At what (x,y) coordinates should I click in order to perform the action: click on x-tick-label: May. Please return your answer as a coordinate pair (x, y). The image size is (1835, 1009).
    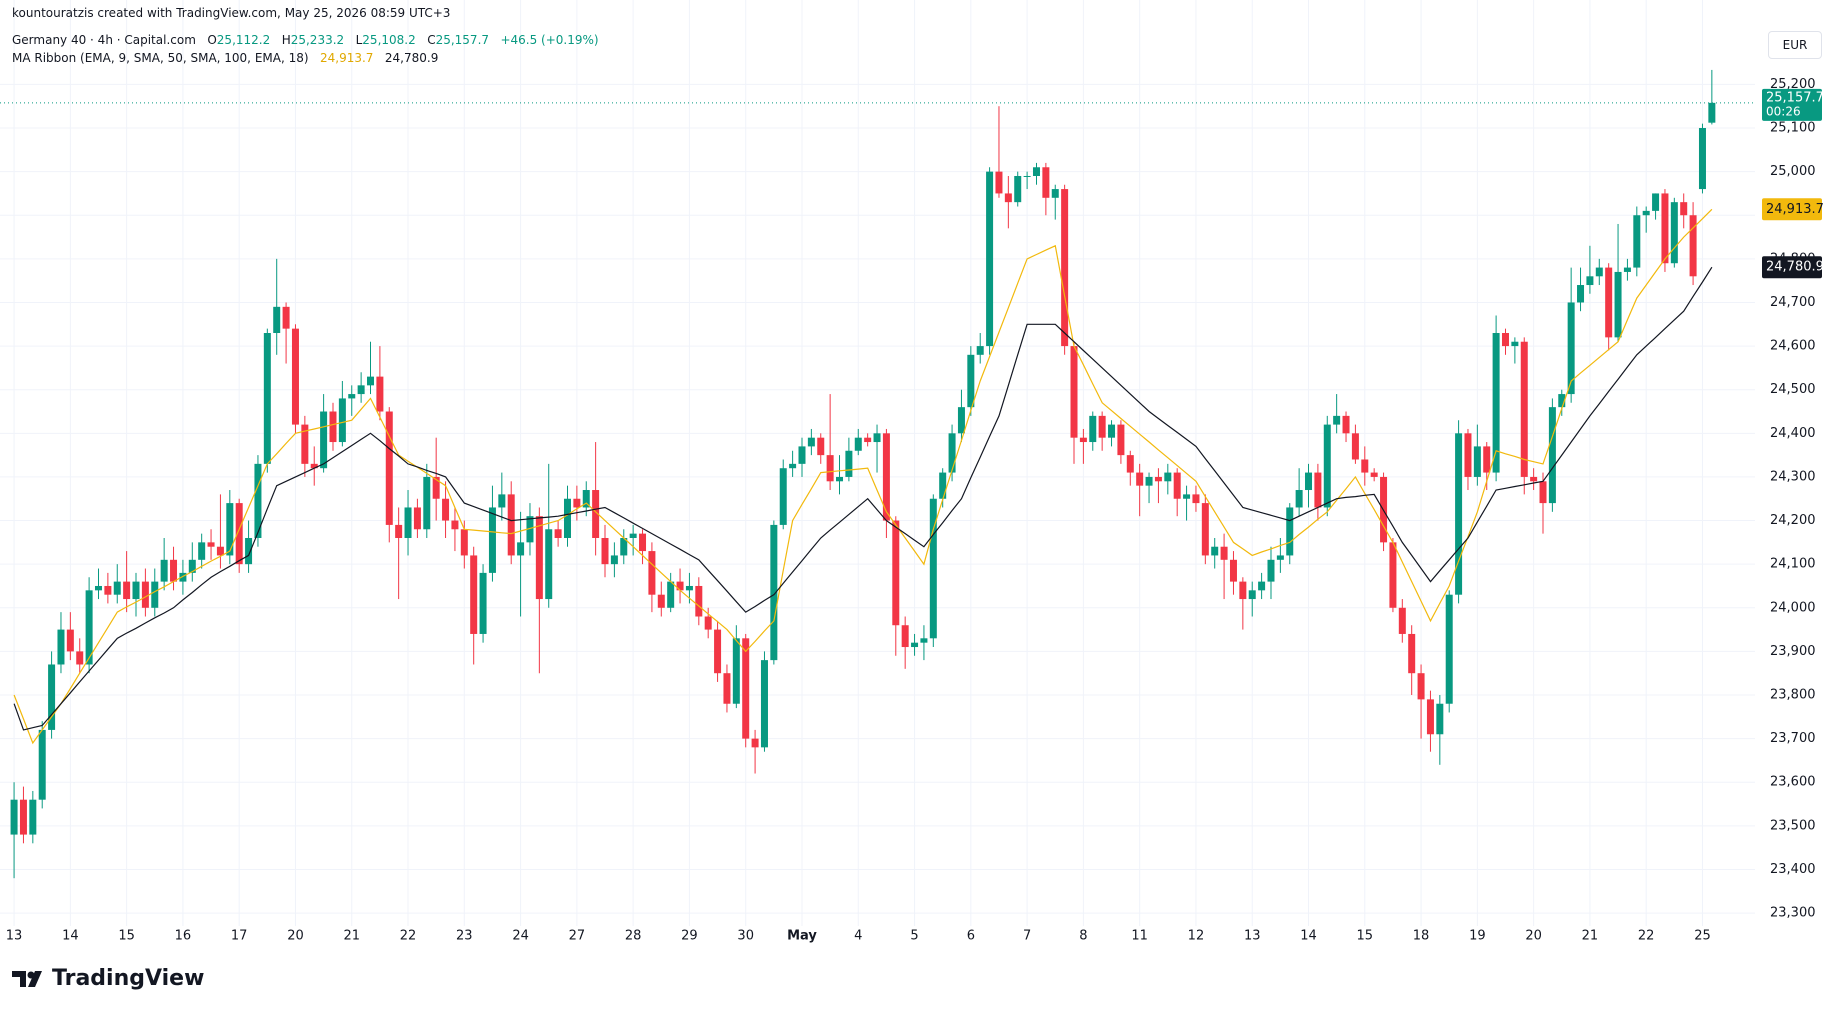
    Looking at the image, I should click on (802, 936).